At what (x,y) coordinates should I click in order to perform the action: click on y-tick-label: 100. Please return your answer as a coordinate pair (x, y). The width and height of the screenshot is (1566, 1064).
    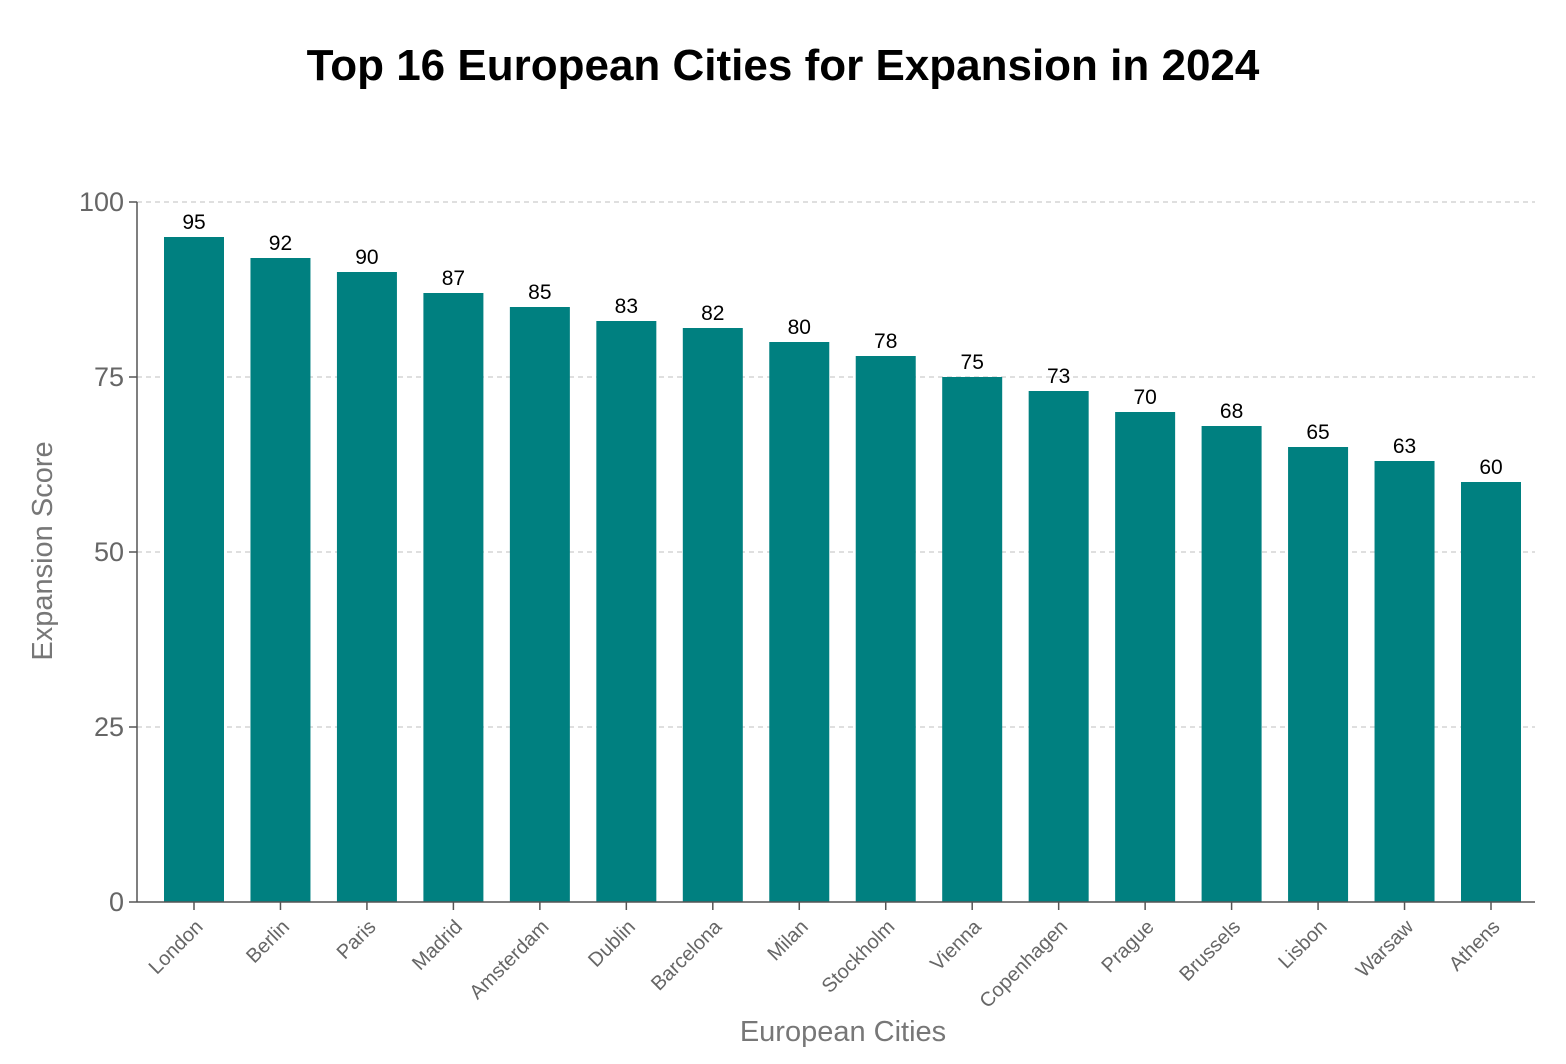
    Looking at the image, I should click on (101, 202).